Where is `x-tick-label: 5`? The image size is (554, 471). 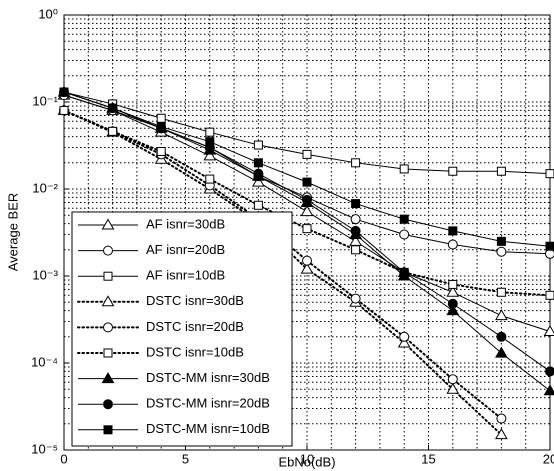
x-tick-label: 5 is located at coordinates (185, 458).